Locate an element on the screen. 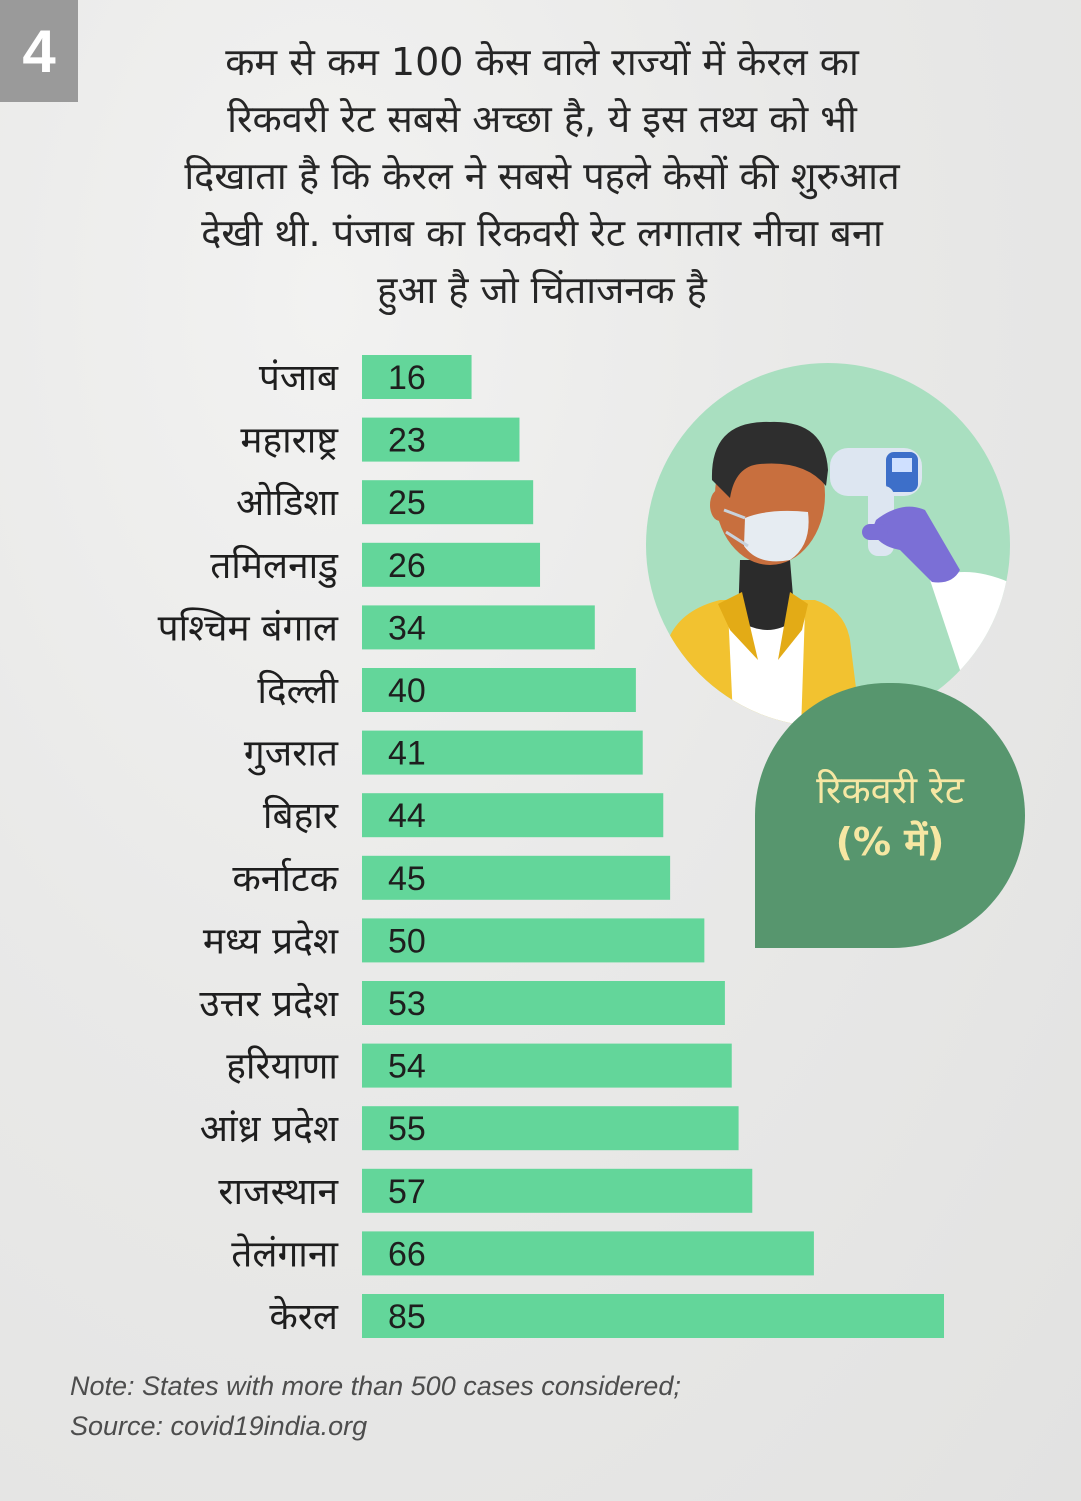  legend-unit: (% में) is located at coordinates (890, 841).